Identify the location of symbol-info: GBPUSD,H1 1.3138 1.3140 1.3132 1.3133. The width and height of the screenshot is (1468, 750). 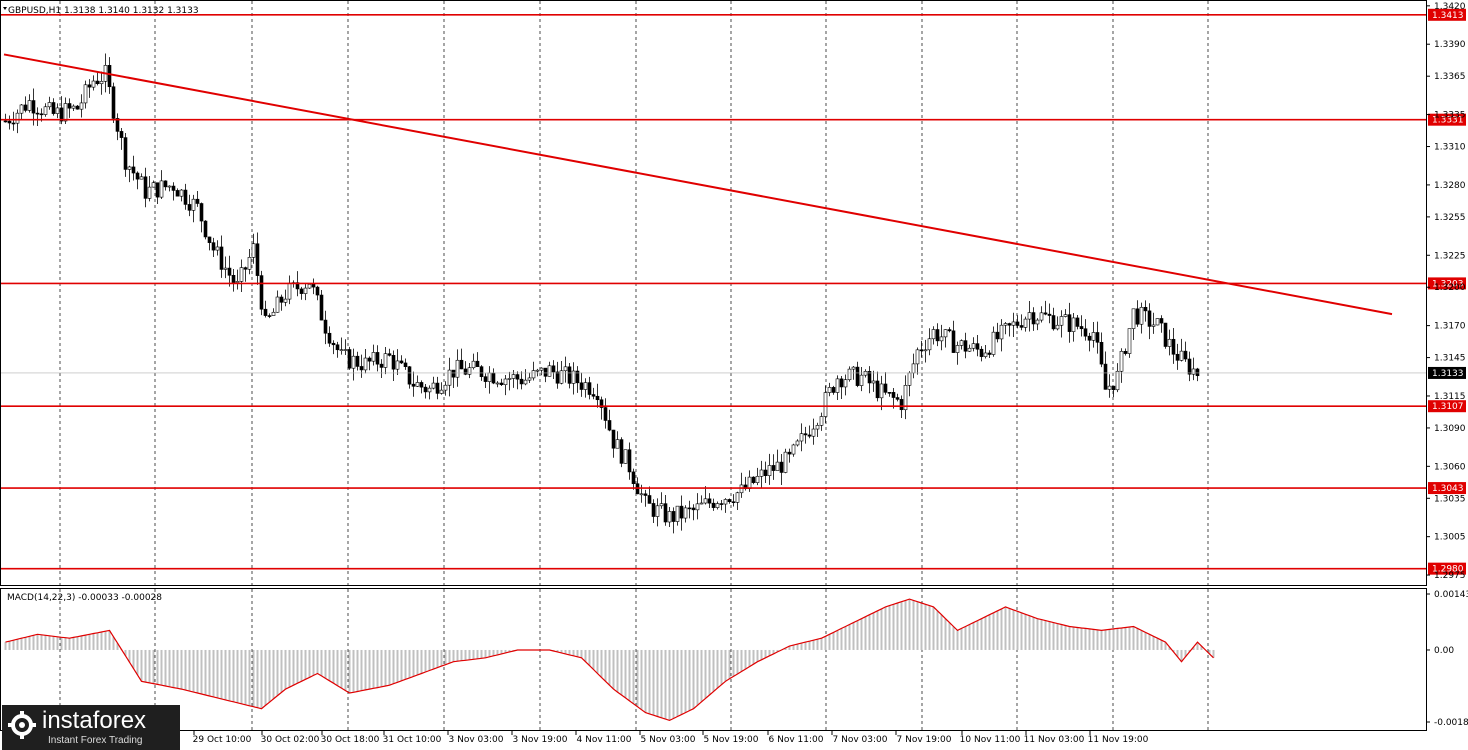
(103, 11).